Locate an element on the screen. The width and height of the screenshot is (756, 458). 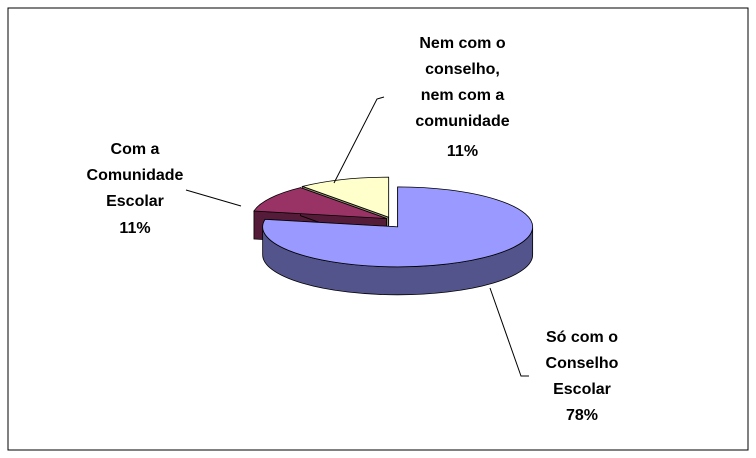
slice-value-label: 78% is located at coordinates (582, 415).